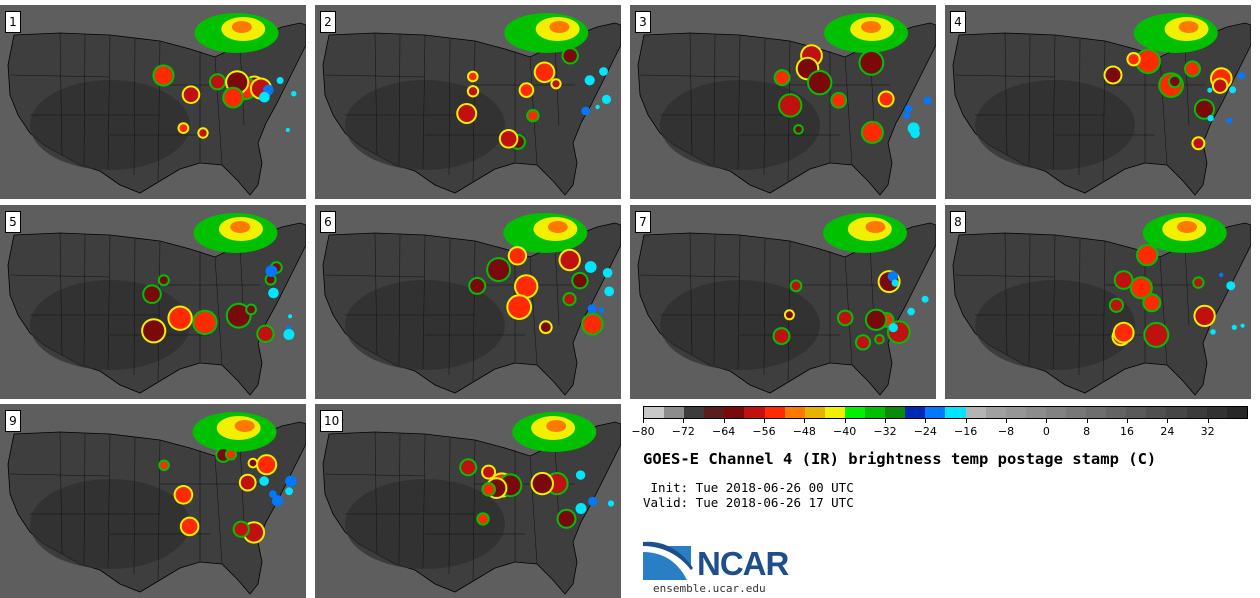  I want to click on colorbar, so click(945, 412).